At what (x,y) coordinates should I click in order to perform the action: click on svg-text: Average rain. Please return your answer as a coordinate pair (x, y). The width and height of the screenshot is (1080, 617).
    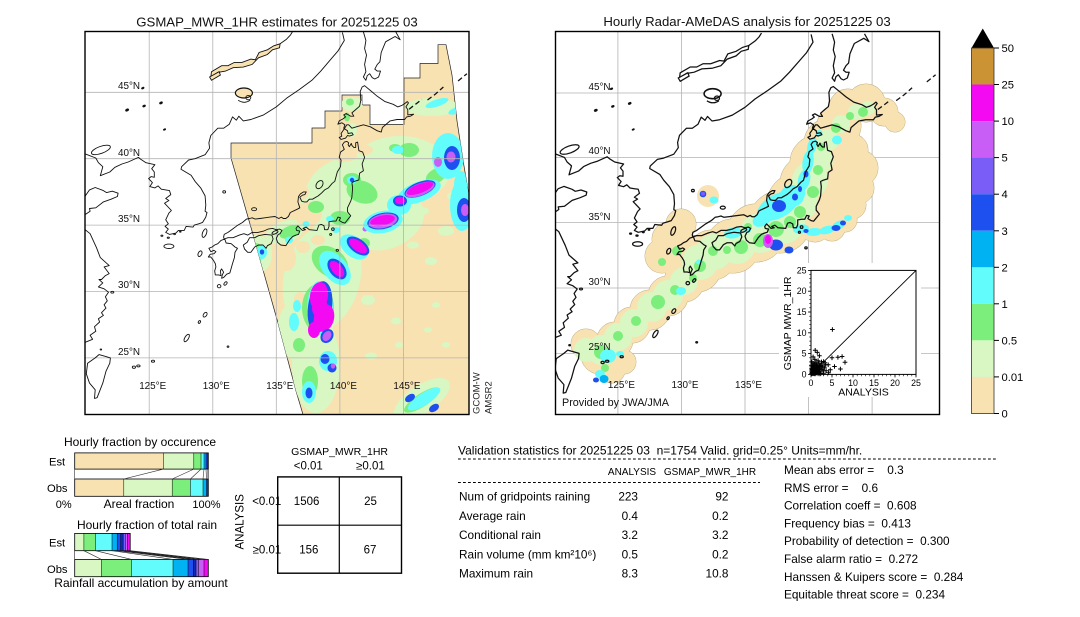
    Looking at the image, I should click on (492, 516).